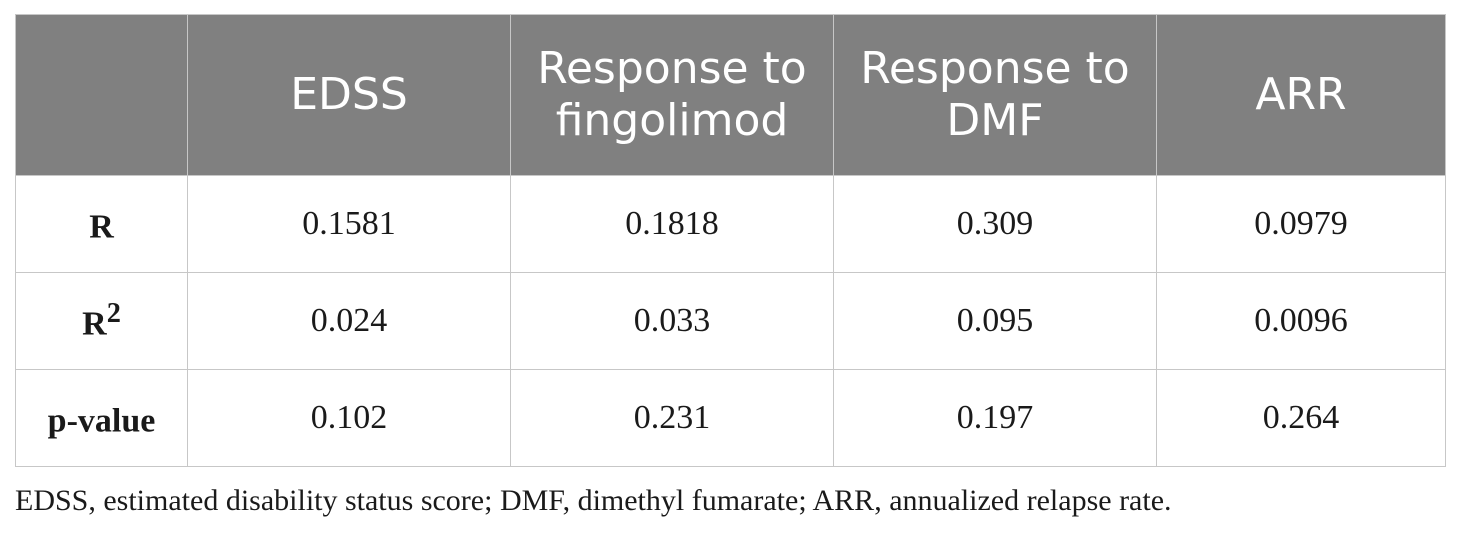 The image size is (1460, 536). Describe the element at coordinates (113, 314) in the screenshot. I see `superscript-2: 2` at that location.